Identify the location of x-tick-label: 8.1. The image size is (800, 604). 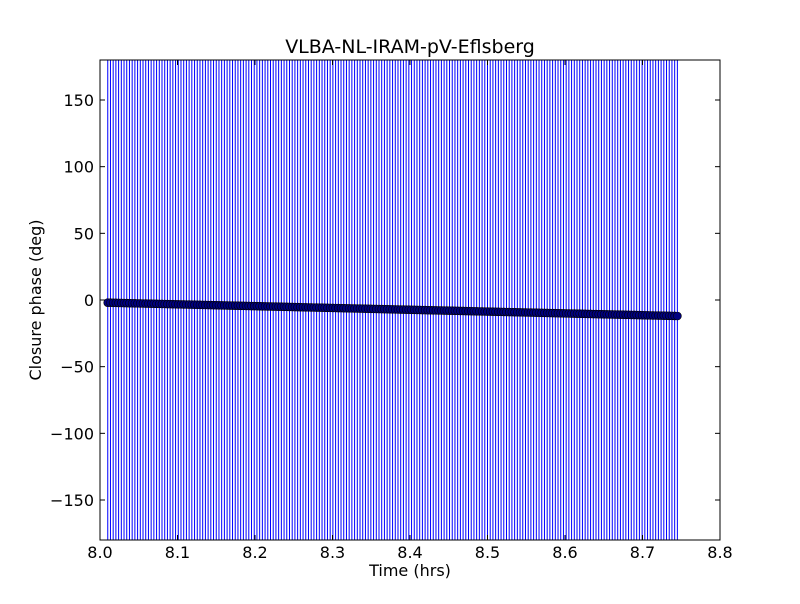
(177, 552).